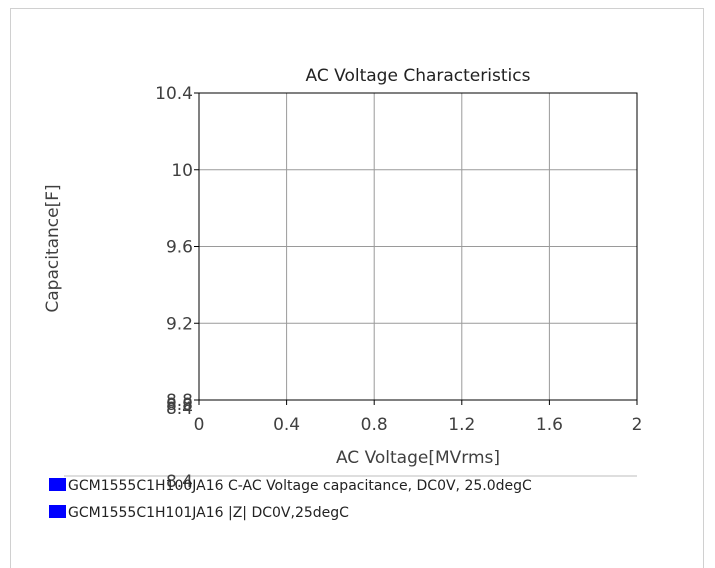  What do you see at coordinates (199, 425) in the screenshot?
I see `x-tick-label: 0` at bounding box center [199, 425].